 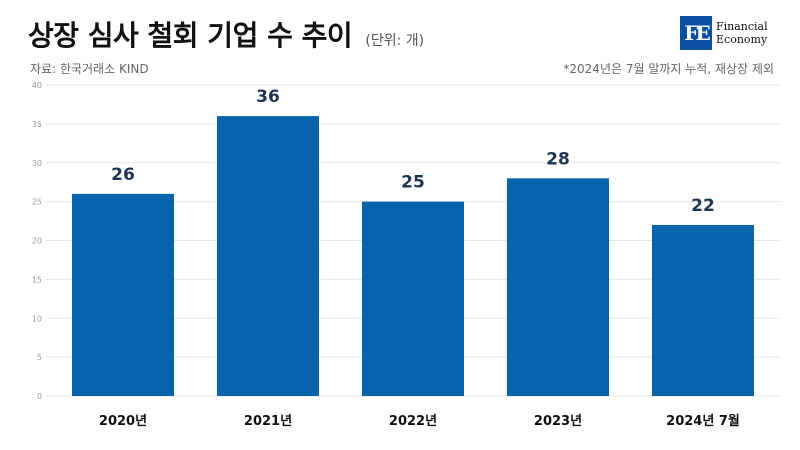 What do you see at coordinates (39, 396) in the screenshot?
I see `y-tick-label-0: 0` at bounding box center [39, 396].